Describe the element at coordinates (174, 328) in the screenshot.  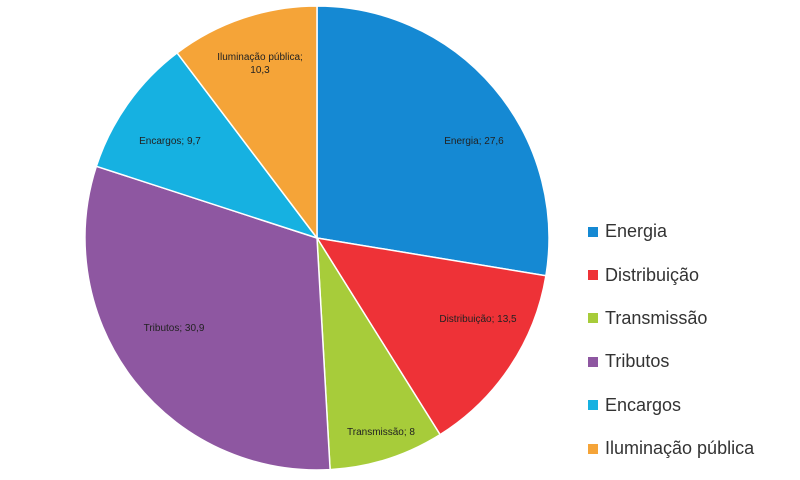
I see `data-label-tributos: Tributos; 30,9` at that location.